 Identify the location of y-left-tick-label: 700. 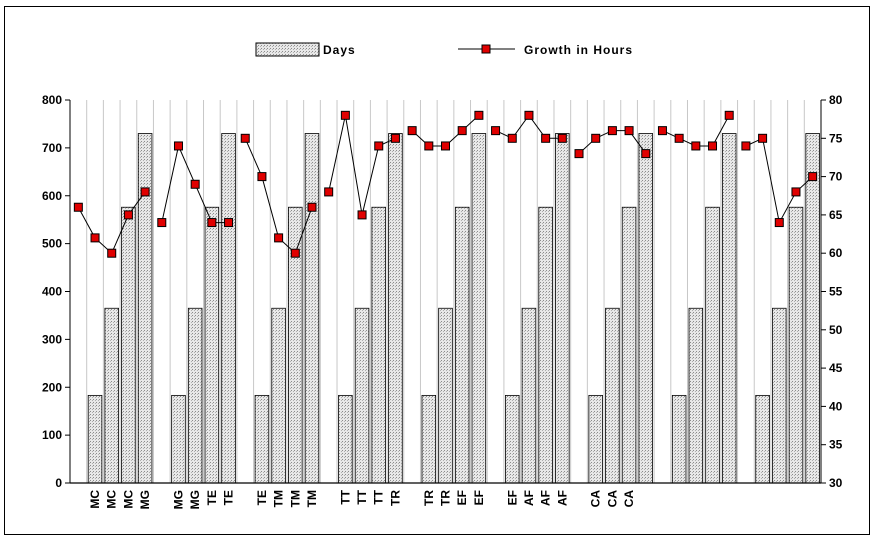
(52, 148).